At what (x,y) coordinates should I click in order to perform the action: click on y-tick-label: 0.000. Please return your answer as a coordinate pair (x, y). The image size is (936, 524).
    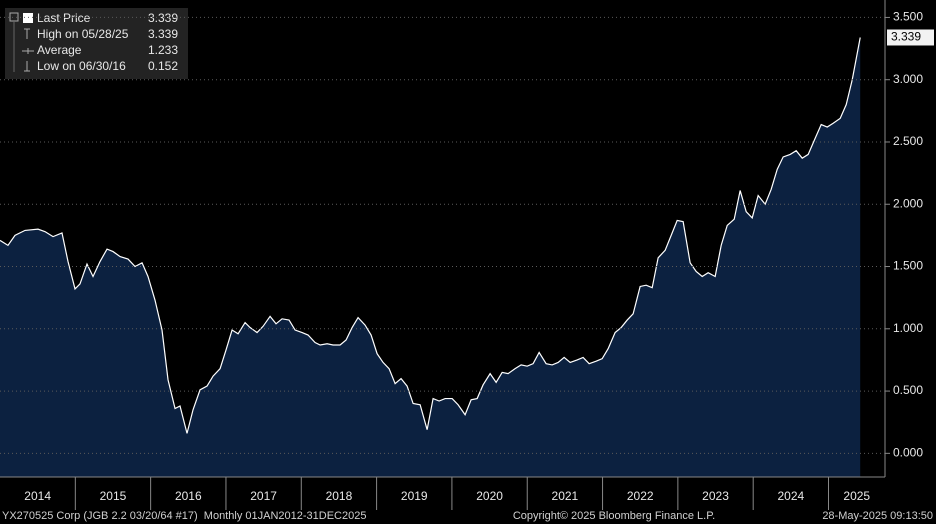
    Looking at the image, I should click on (908, 453).